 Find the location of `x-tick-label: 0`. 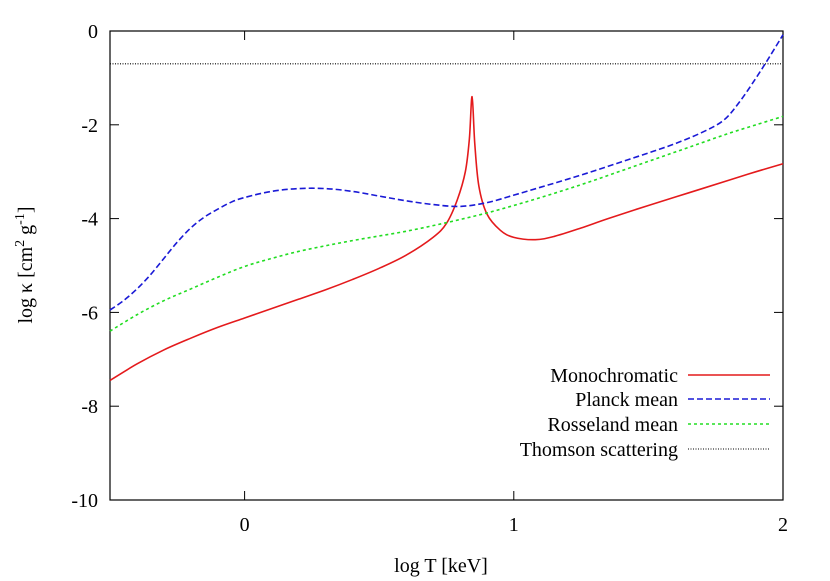

x-tick-label: 0 is located at coordinates (245, 525).